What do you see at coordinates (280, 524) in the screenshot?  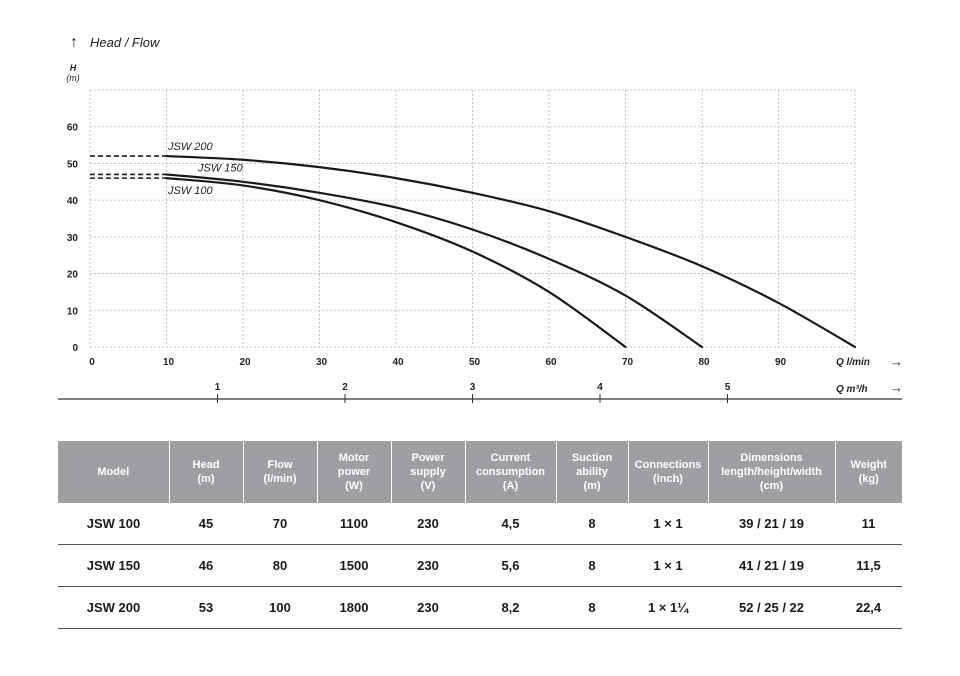 I see `cell-flow: 70` at bounding box center [280, 524].